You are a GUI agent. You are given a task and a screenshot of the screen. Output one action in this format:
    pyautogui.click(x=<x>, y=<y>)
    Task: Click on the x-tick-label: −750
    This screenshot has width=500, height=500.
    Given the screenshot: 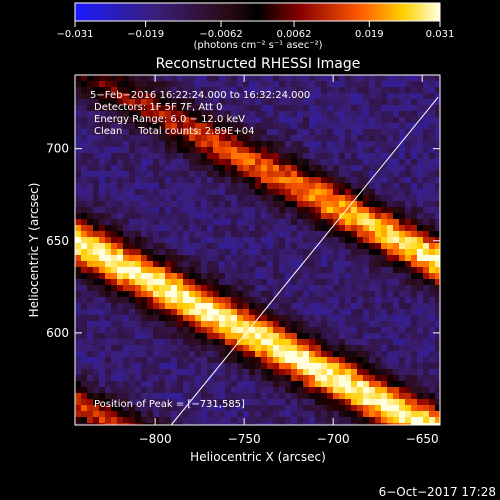 What is the action you would take?
    pyautogui.click(x=244, y=439)
    